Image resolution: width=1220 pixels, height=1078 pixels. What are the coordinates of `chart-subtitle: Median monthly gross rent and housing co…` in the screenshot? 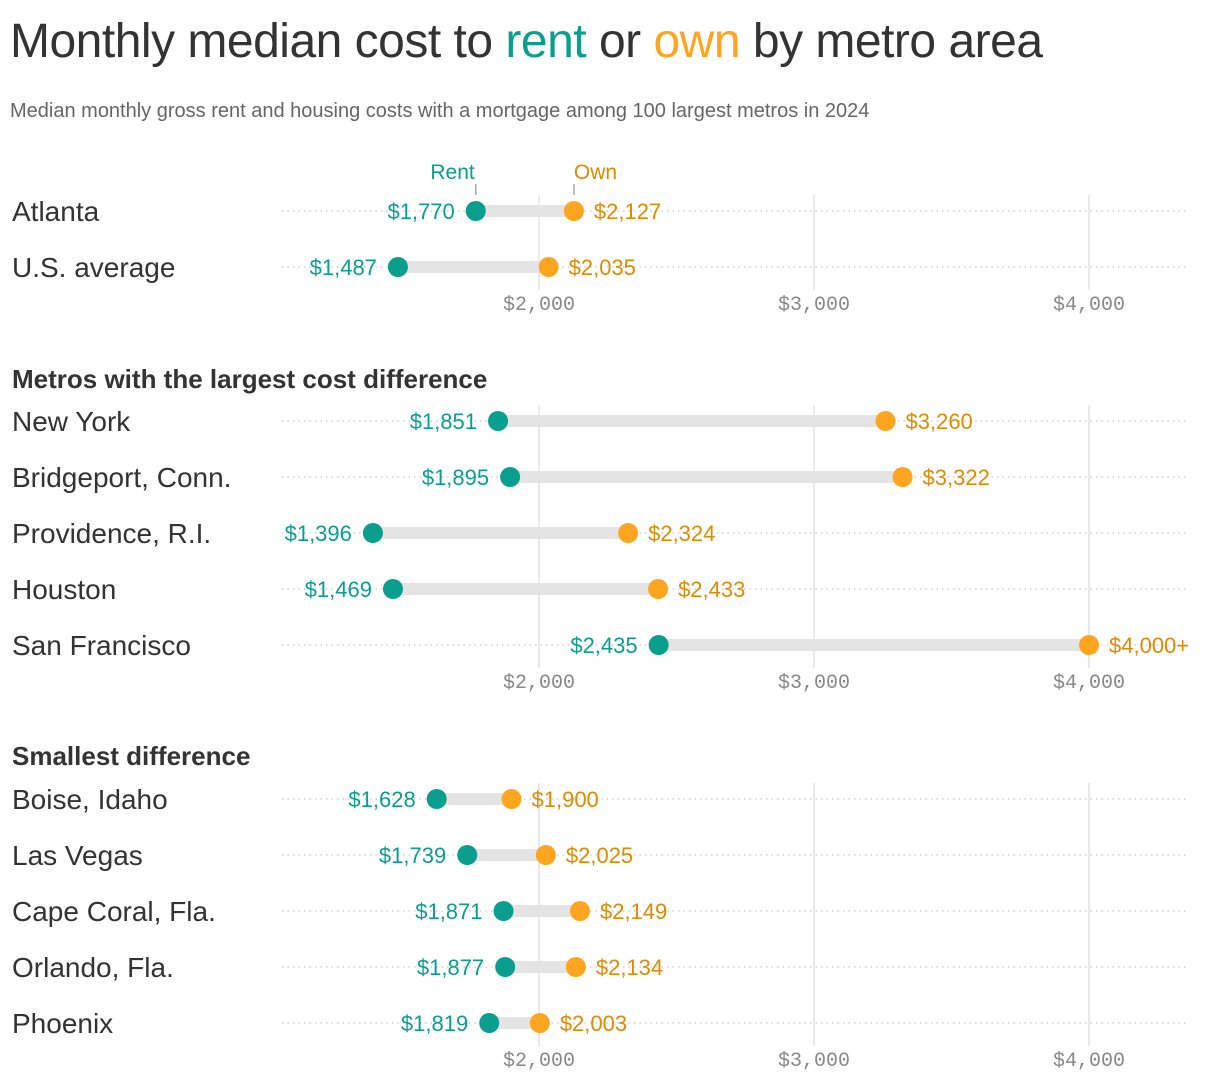 It's located at (440, 111).